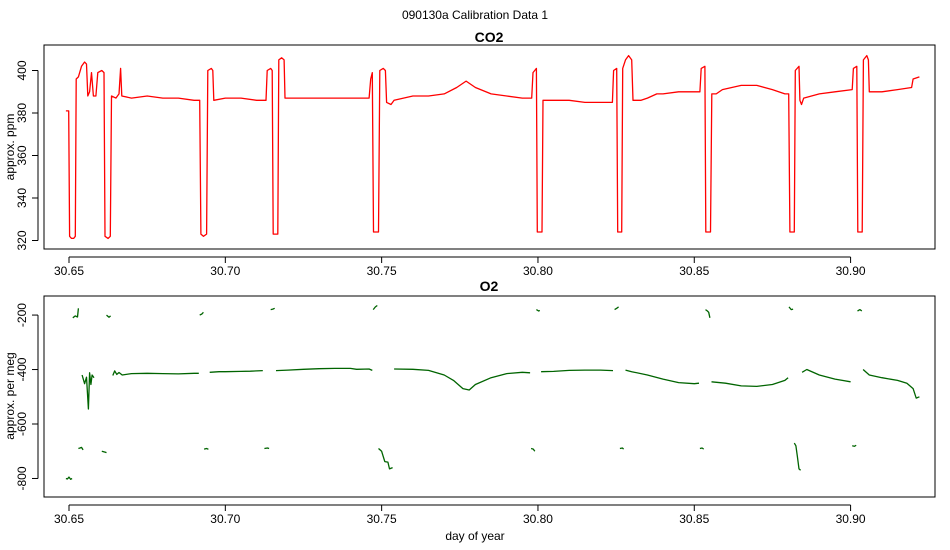 This screenshot has width=950, height=550. What do you see at coordinates (460, 267) in the screenshot?
I see `co2-x-axis: 30.65 30.70 30.75 30.80 30.85 30.90` at bounding box center [460, 267].